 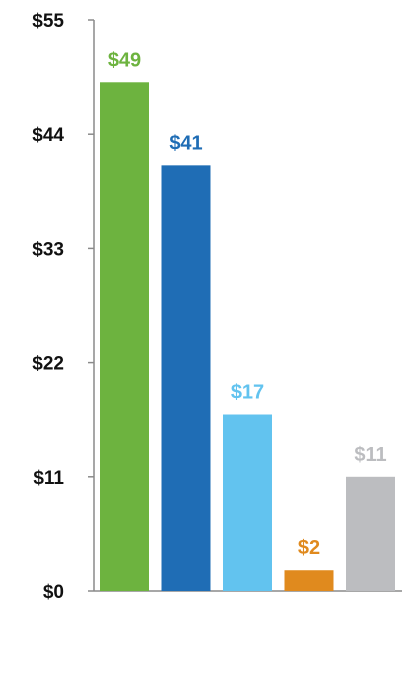 What do you see at coordinates (48, 21) in the screenshot?
I see `y-tick-label: $55` at bounding box center [48, 21].